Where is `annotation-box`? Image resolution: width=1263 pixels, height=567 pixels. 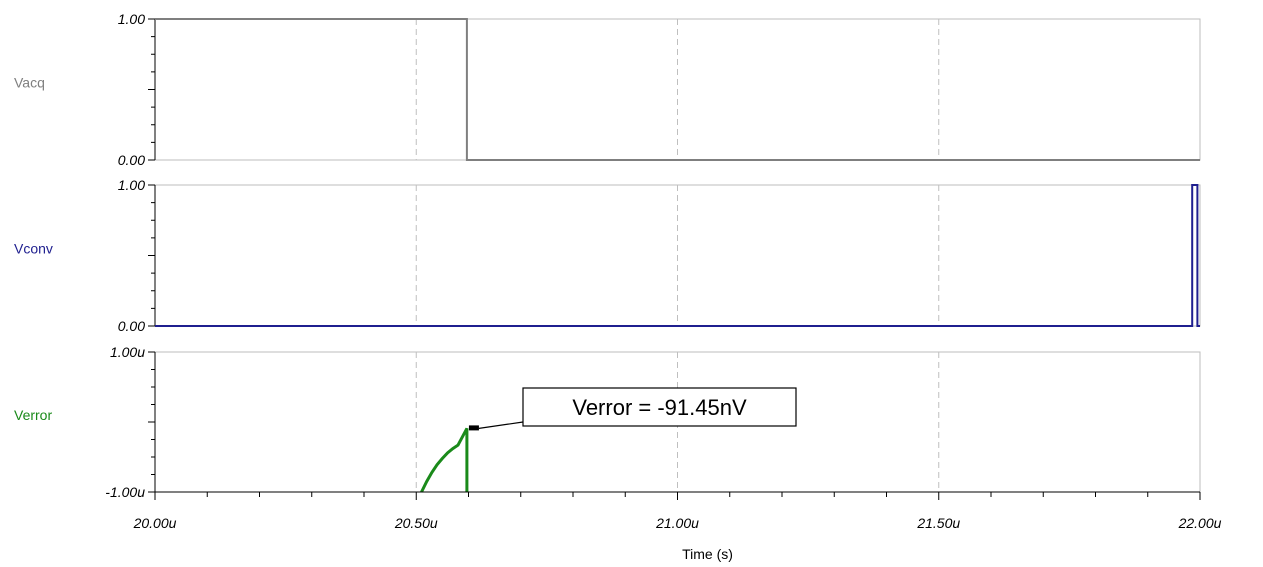
annotation-box is located at coordinates (659, 407).